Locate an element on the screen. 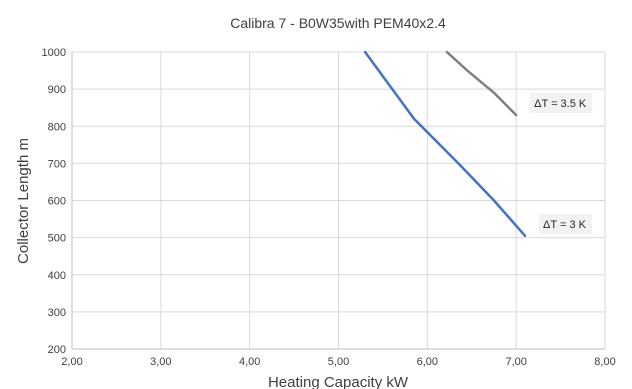 This screenshot has height=389, width=632. series-labels: ΔT = 3 K ΔT = 3.5 K is located at coordinates (561, 163).